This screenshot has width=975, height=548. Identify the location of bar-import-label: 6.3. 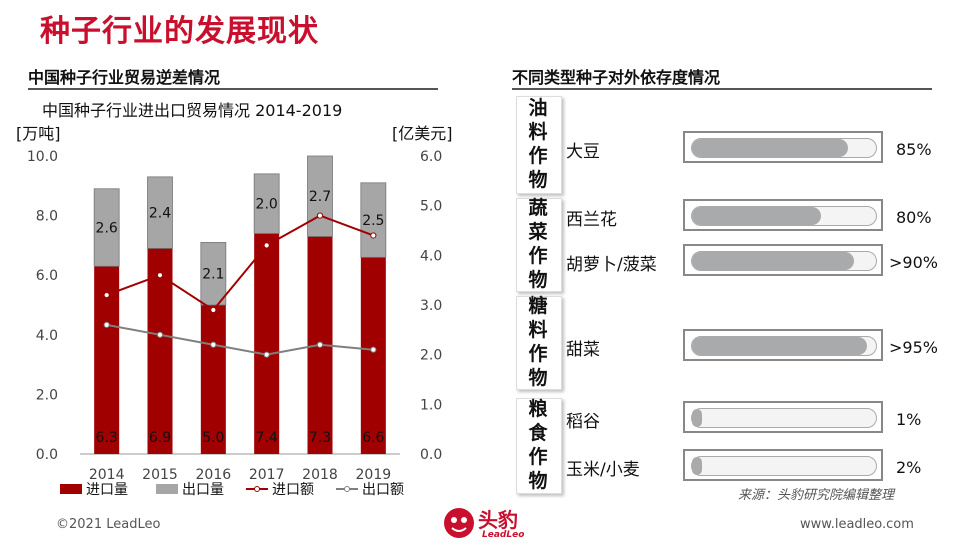
(107, 438).